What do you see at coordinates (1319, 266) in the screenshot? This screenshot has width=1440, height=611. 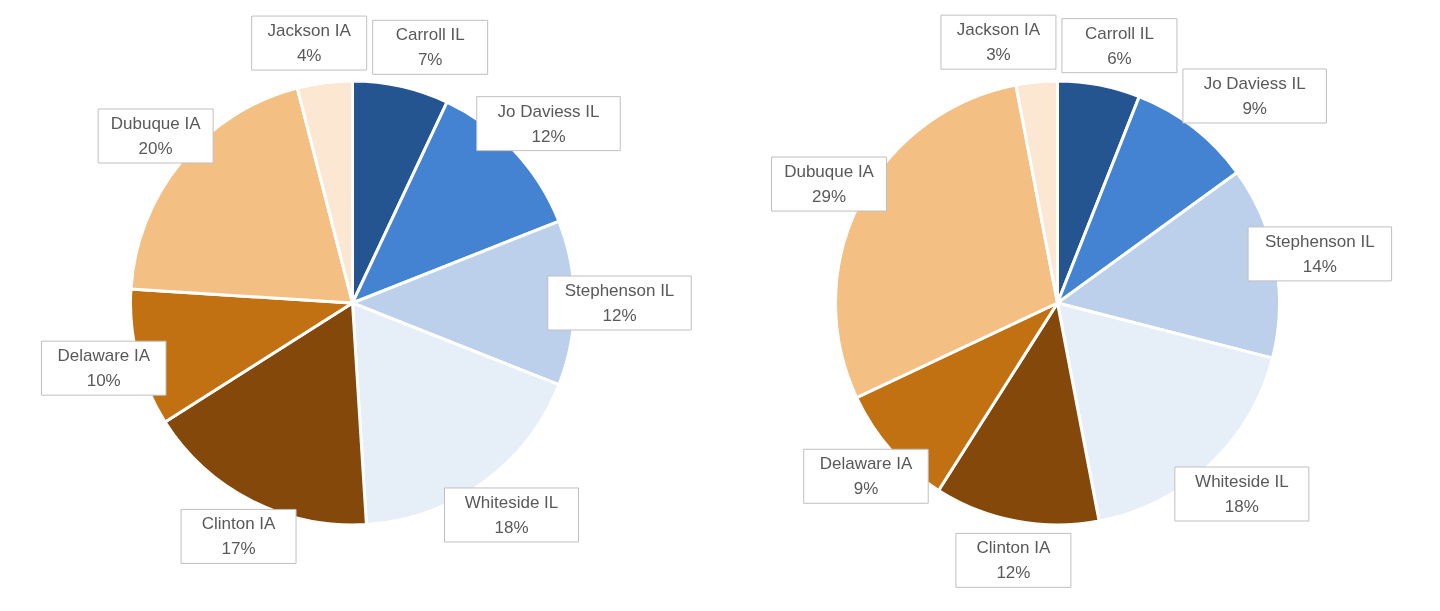 I see `data-label: 14%` at bounding box center [1319, 266].